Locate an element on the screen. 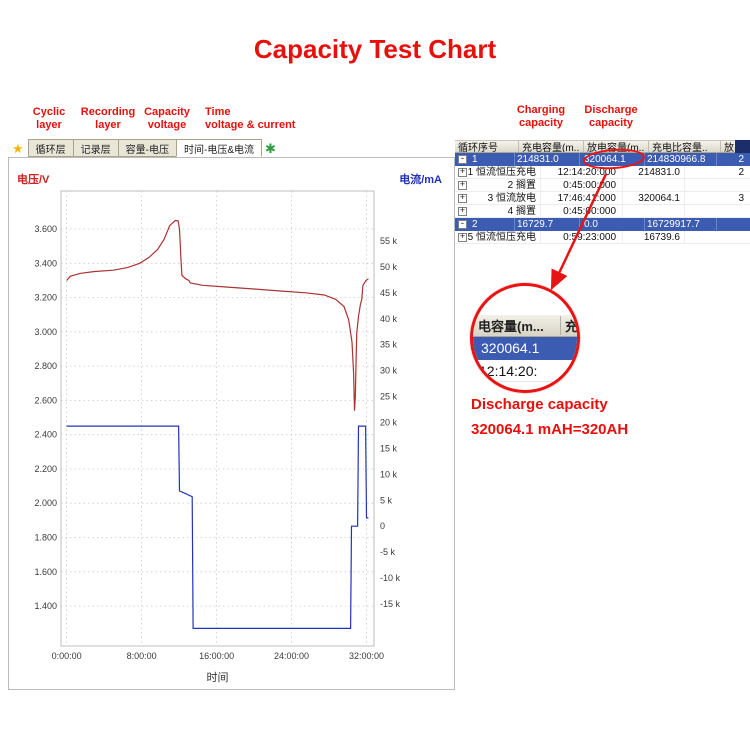 This screenshot has height=750, width=750. tab-list: 循环层 记录层 容量-电压 时间-电压&电流 is located at coordinates (144, 148).